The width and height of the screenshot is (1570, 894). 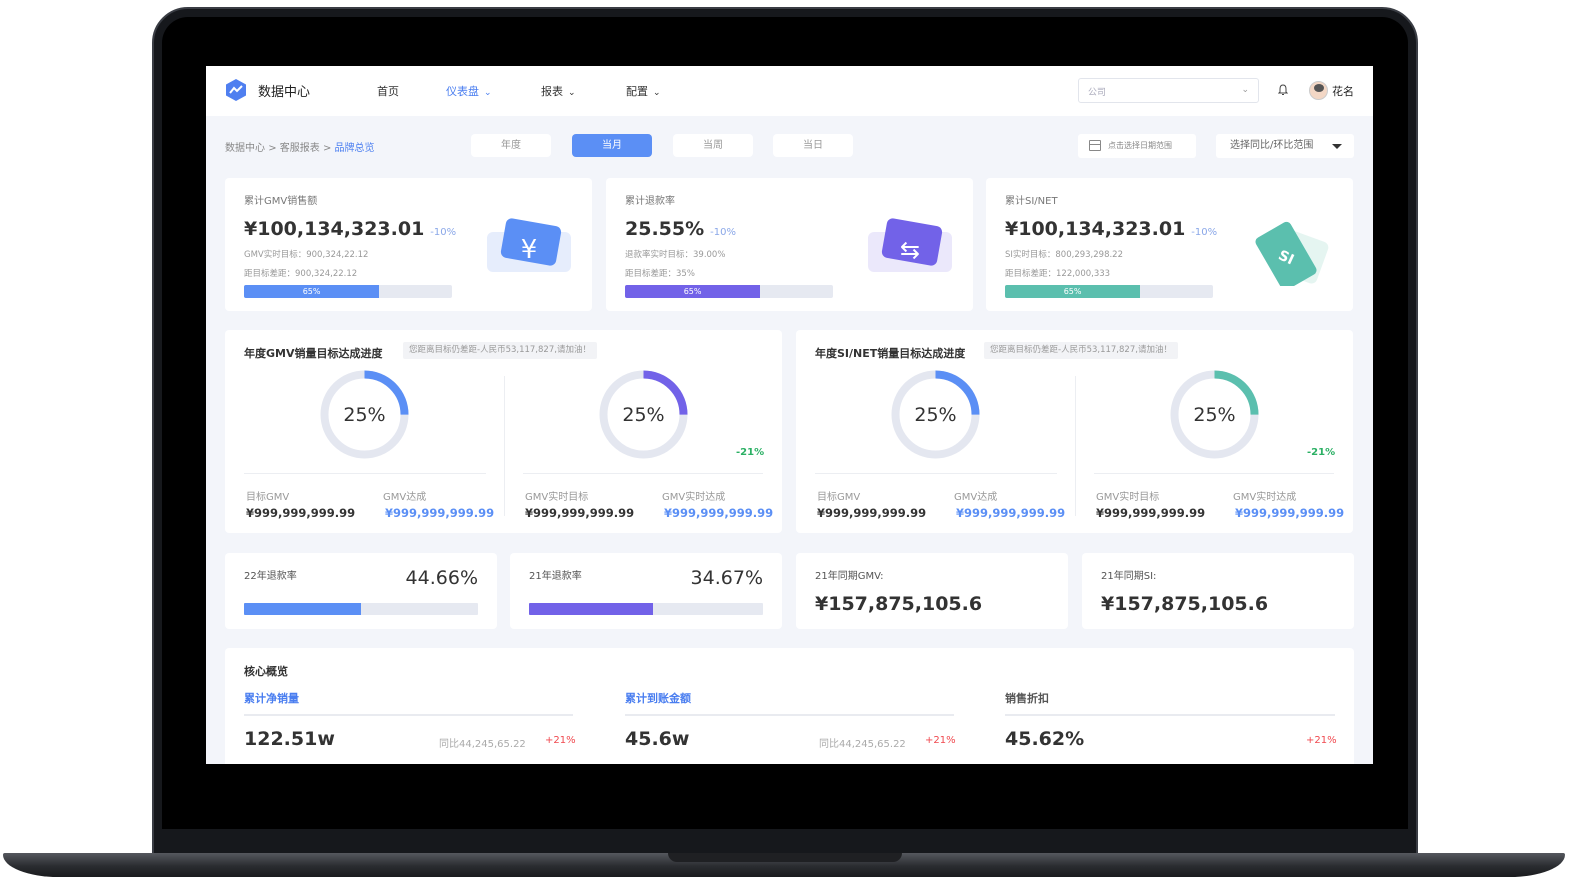 I want to click on refund-bar, so click(x=361, y=609).